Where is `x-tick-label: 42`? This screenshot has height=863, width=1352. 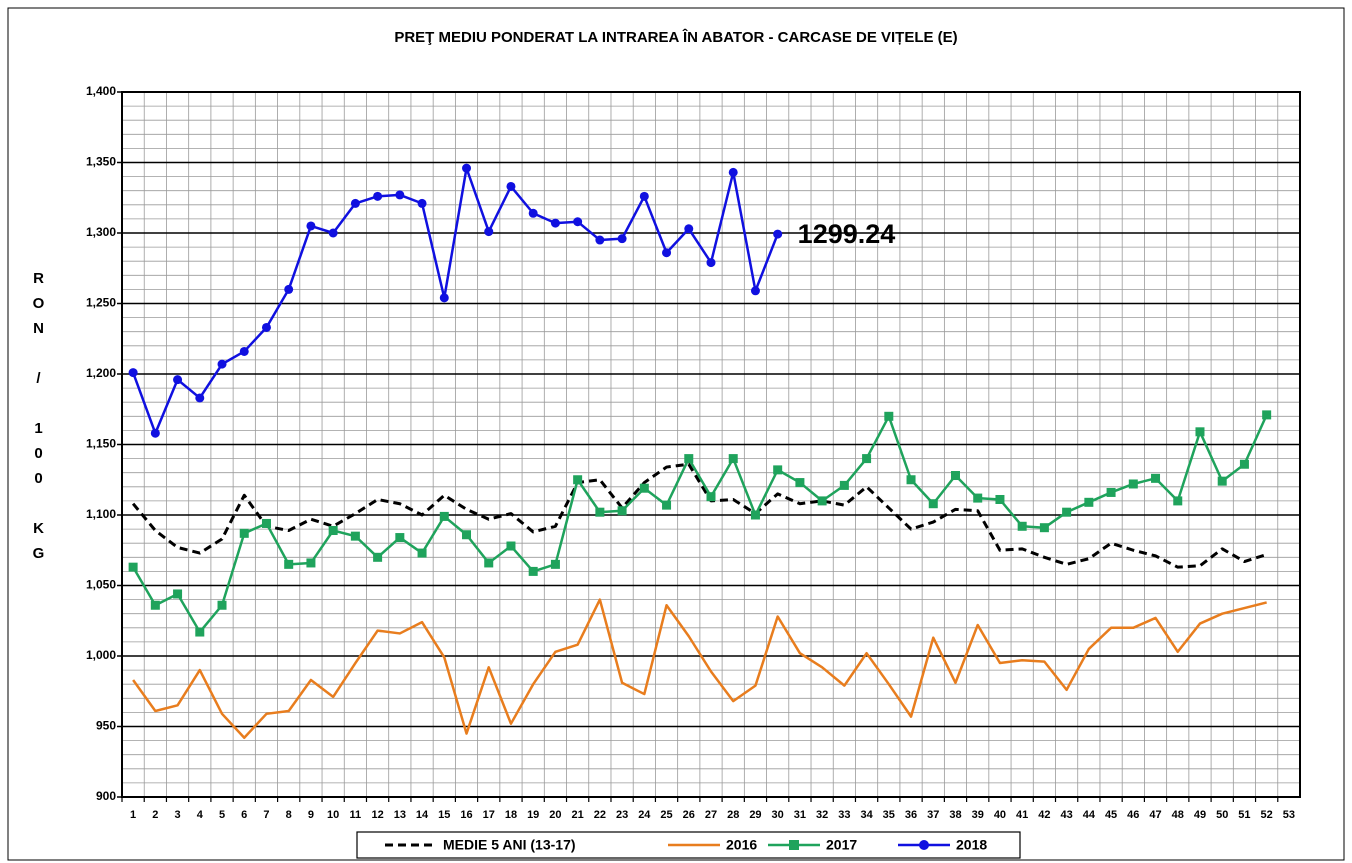
x-tick-label: 42 is located at coordinates (1044, 815).